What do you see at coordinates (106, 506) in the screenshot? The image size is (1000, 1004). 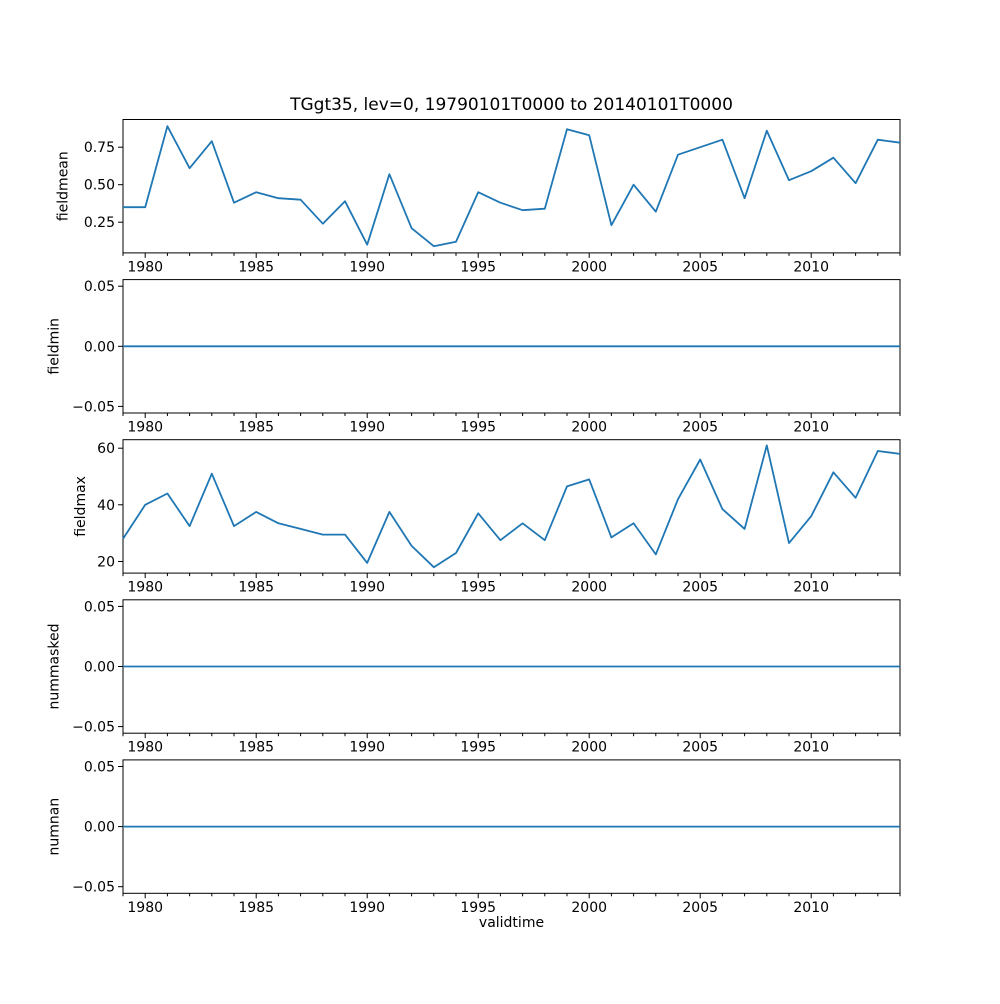 I see `y-tick-label: 40` at bounding box center [106, 506].